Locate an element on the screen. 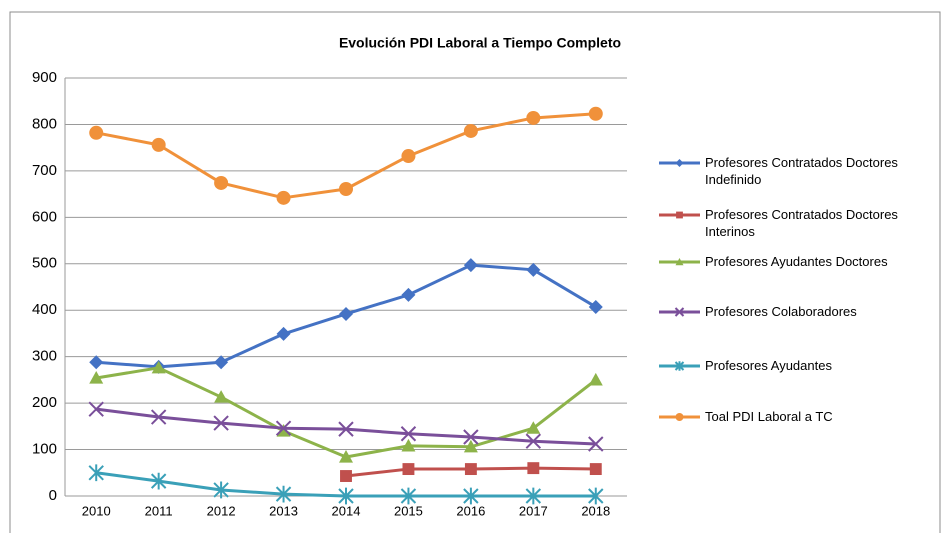  y-tick-label: 900 is located at coordinates (44, 77).